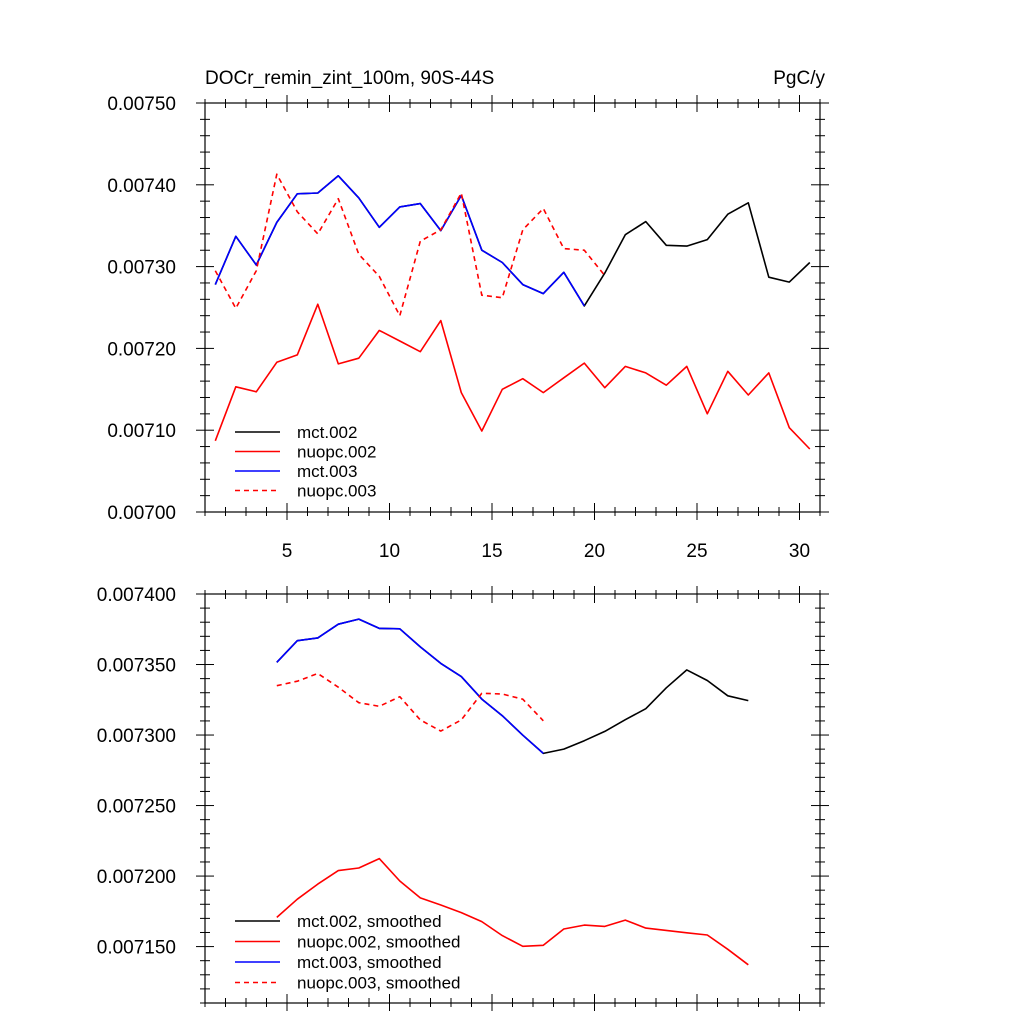 The width and height of the screenshot is (1024, 1024). What do you see at coordinates (141, 513) in the screenshot?
I see `y-tick-label: 0.00700` at bounding box center [141, 513].